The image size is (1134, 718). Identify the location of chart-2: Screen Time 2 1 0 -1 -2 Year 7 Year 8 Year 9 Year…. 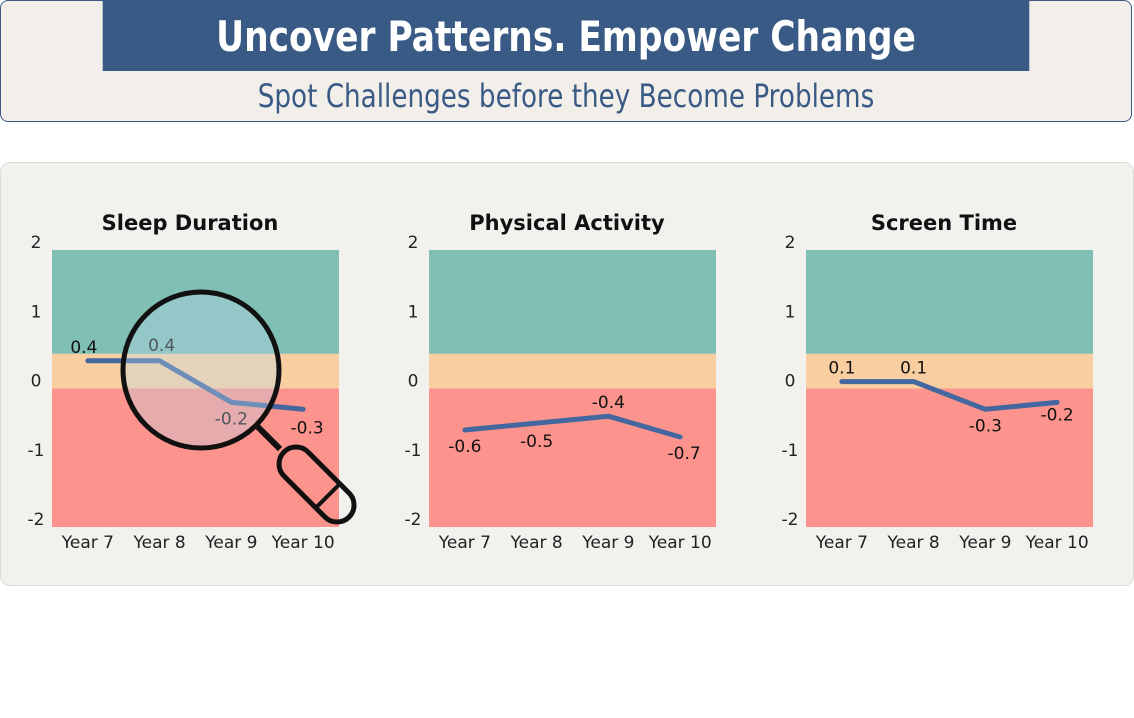
(937, 382).